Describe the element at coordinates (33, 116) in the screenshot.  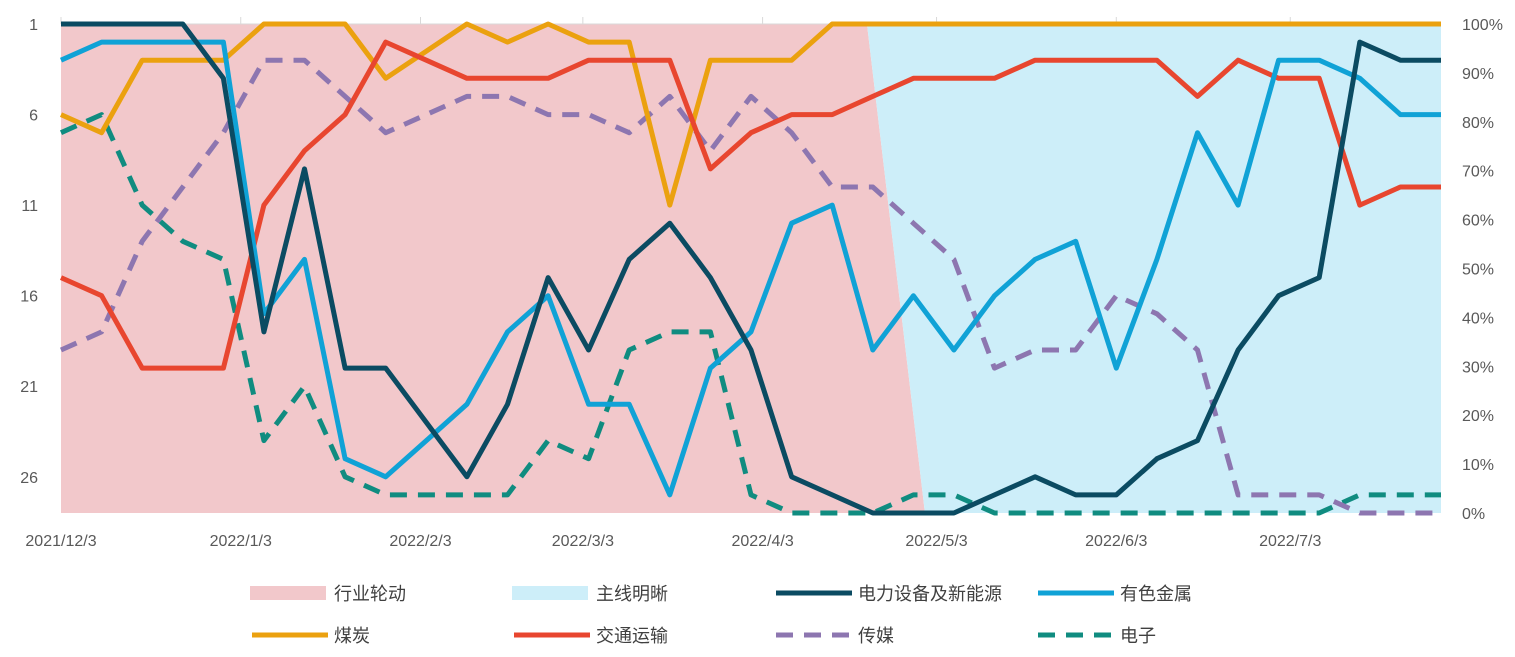
I see `left-y-tick-label: 6` at that location.